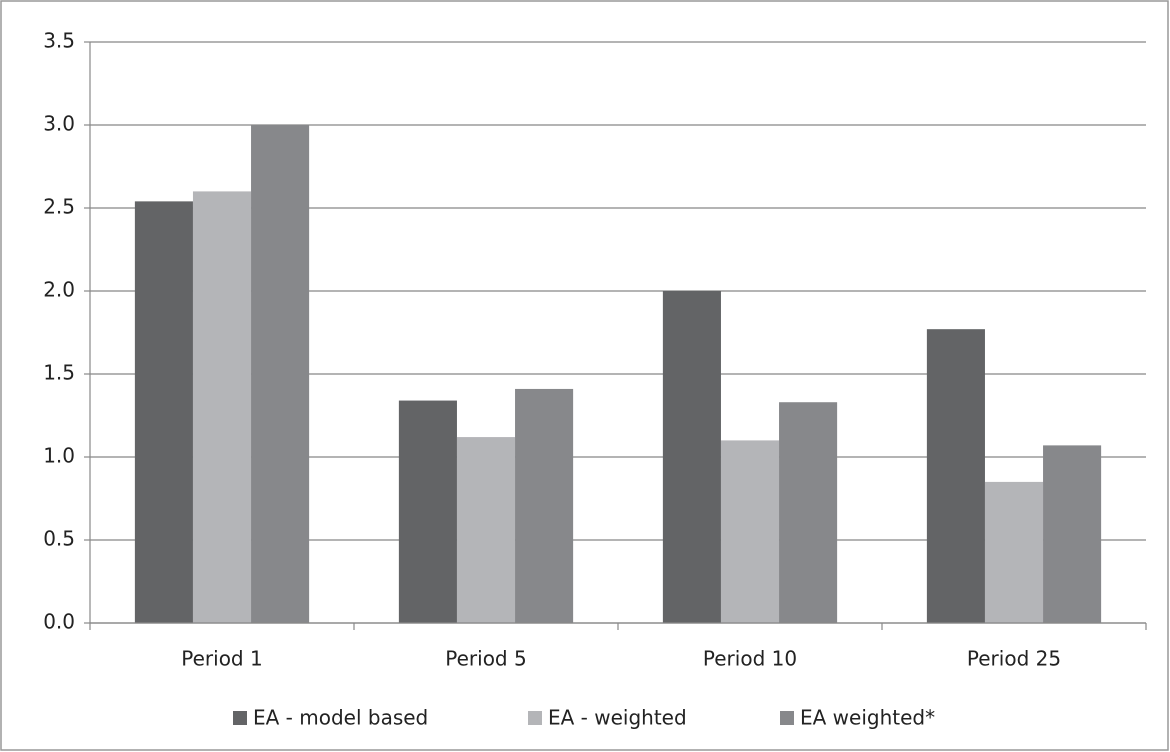 Image resolution: width=1170 pixels, height=752 pixels. Describe the element at coordinates (340, 718) in the screenshot. I see `legend-label: EA - model based` at that location.